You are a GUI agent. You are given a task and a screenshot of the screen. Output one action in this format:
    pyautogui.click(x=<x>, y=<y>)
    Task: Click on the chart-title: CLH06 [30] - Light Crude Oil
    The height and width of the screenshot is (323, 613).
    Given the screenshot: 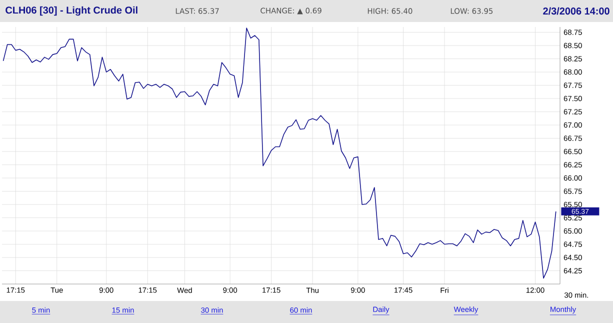 What is the action you would take?
    pyautogui.click(x=72, y=11)
    